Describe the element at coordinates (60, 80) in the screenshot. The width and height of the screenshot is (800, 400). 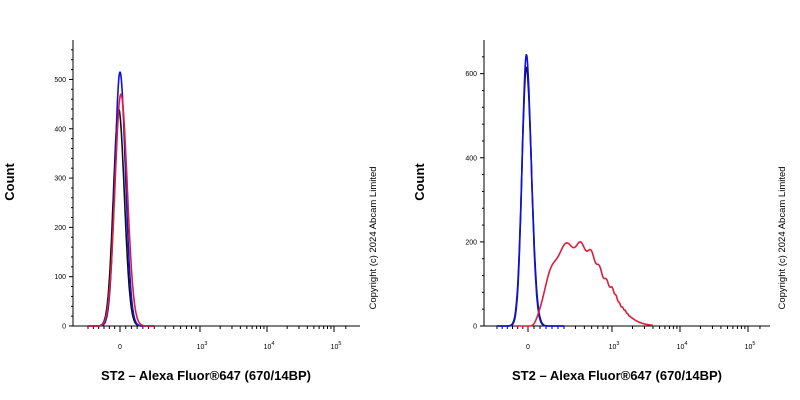
I see `y-tick-label: 500` at that location.